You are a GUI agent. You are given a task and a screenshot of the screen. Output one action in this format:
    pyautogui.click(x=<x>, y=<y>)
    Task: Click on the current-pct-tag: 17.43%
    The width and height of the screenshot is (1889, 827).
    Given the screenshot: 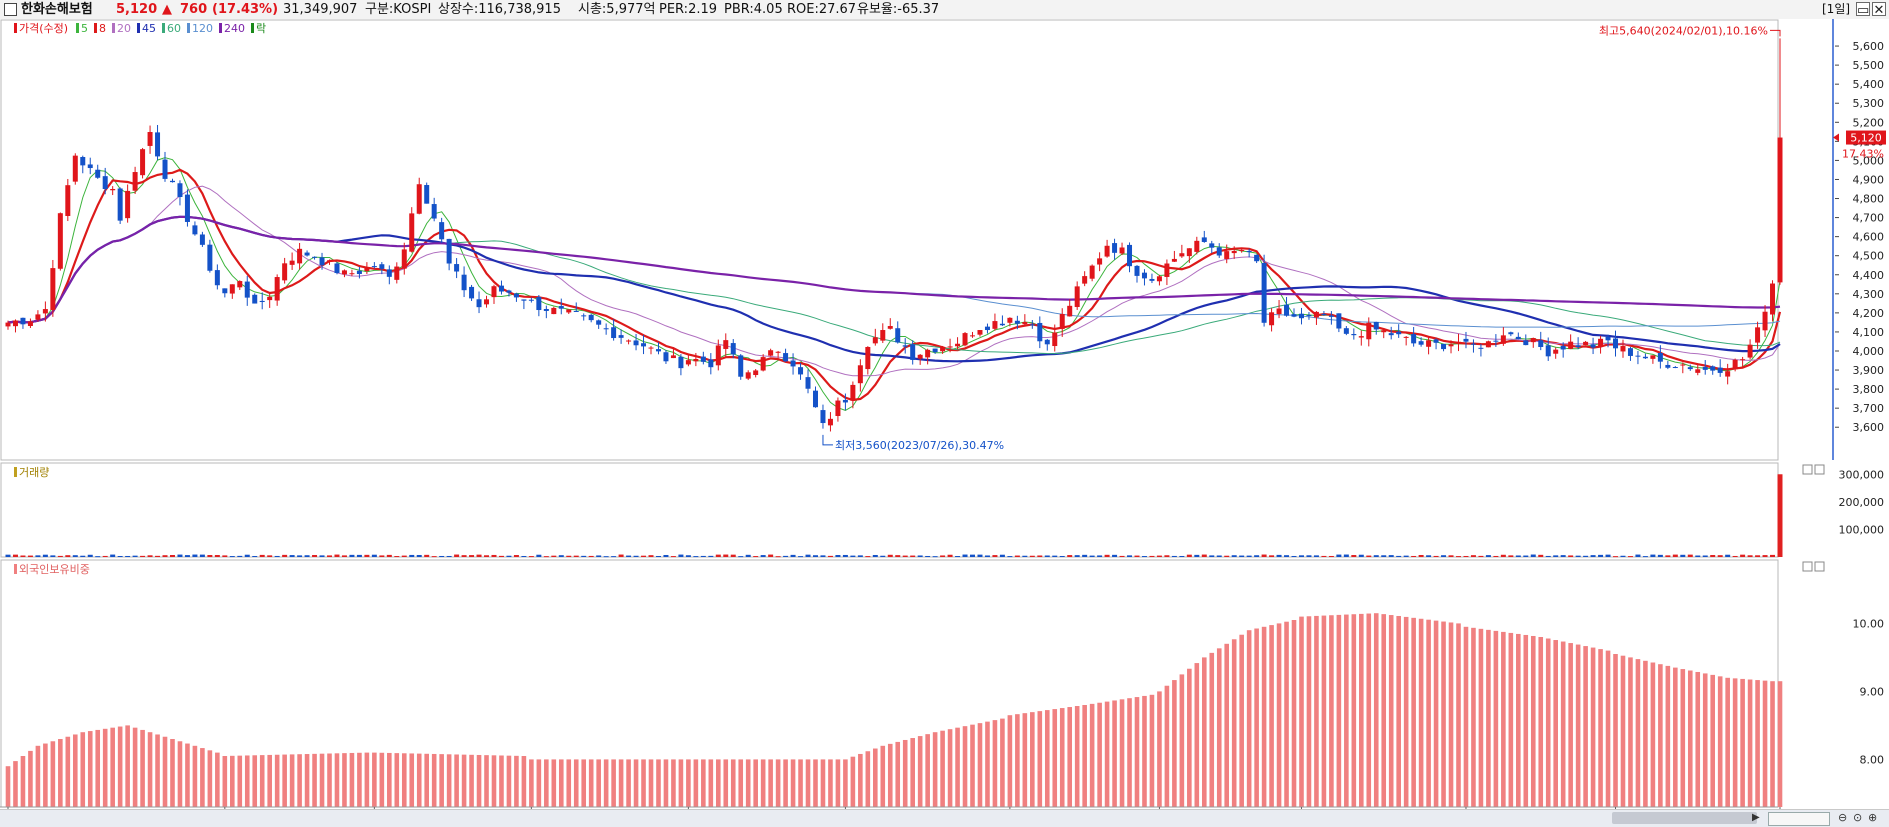 What is the action you would take?
    pyautogui.click(x=1863, y=154)
    